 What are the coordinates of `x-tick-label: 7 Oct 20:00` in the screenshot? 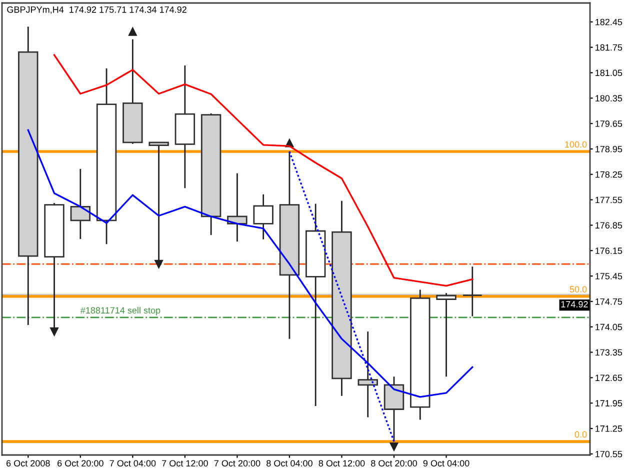 It's located at (237, 463).